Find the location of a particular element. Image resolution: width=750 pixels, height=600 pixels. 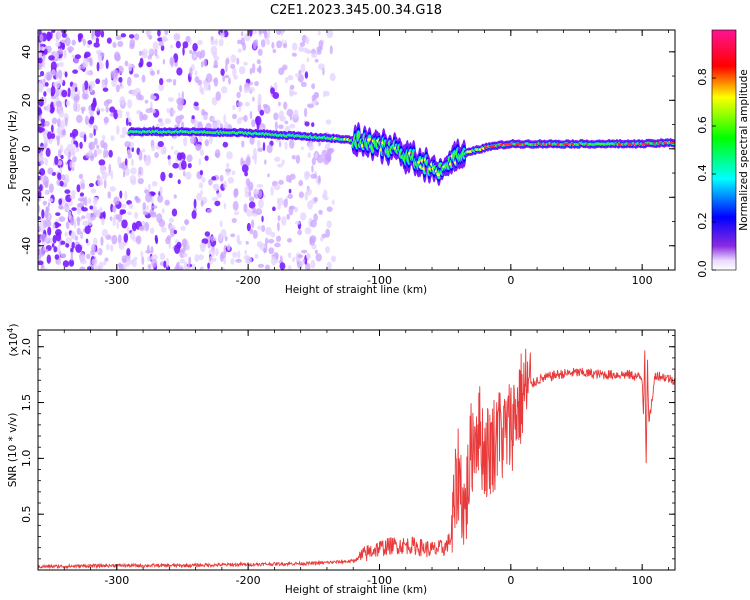

colorbar-gradient is located at coordinates (724, 150).